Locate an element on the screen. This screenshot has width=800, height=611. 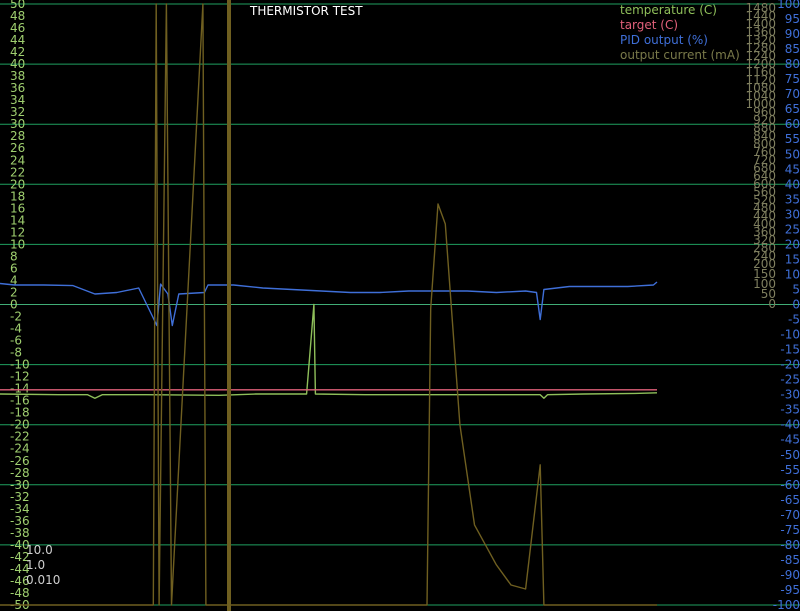
pid-param-i: 1.0 is located at coordinates (36, 565).